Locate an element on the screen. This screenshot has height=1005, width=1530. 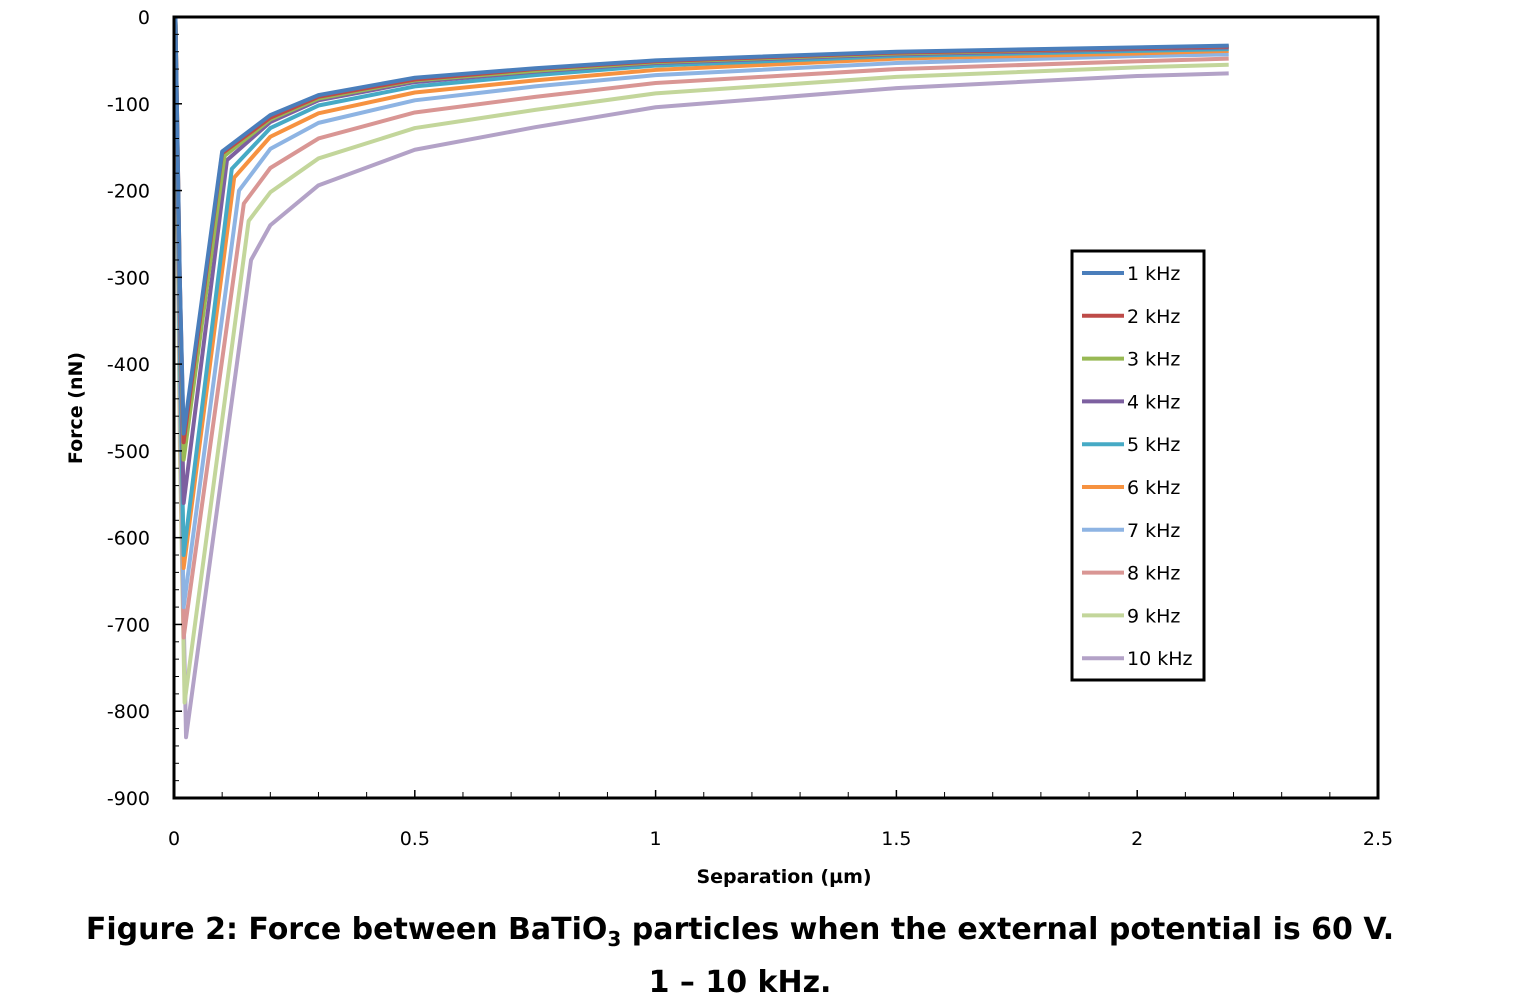
y-tick-label: -800 is located at coordinates (128, 712).